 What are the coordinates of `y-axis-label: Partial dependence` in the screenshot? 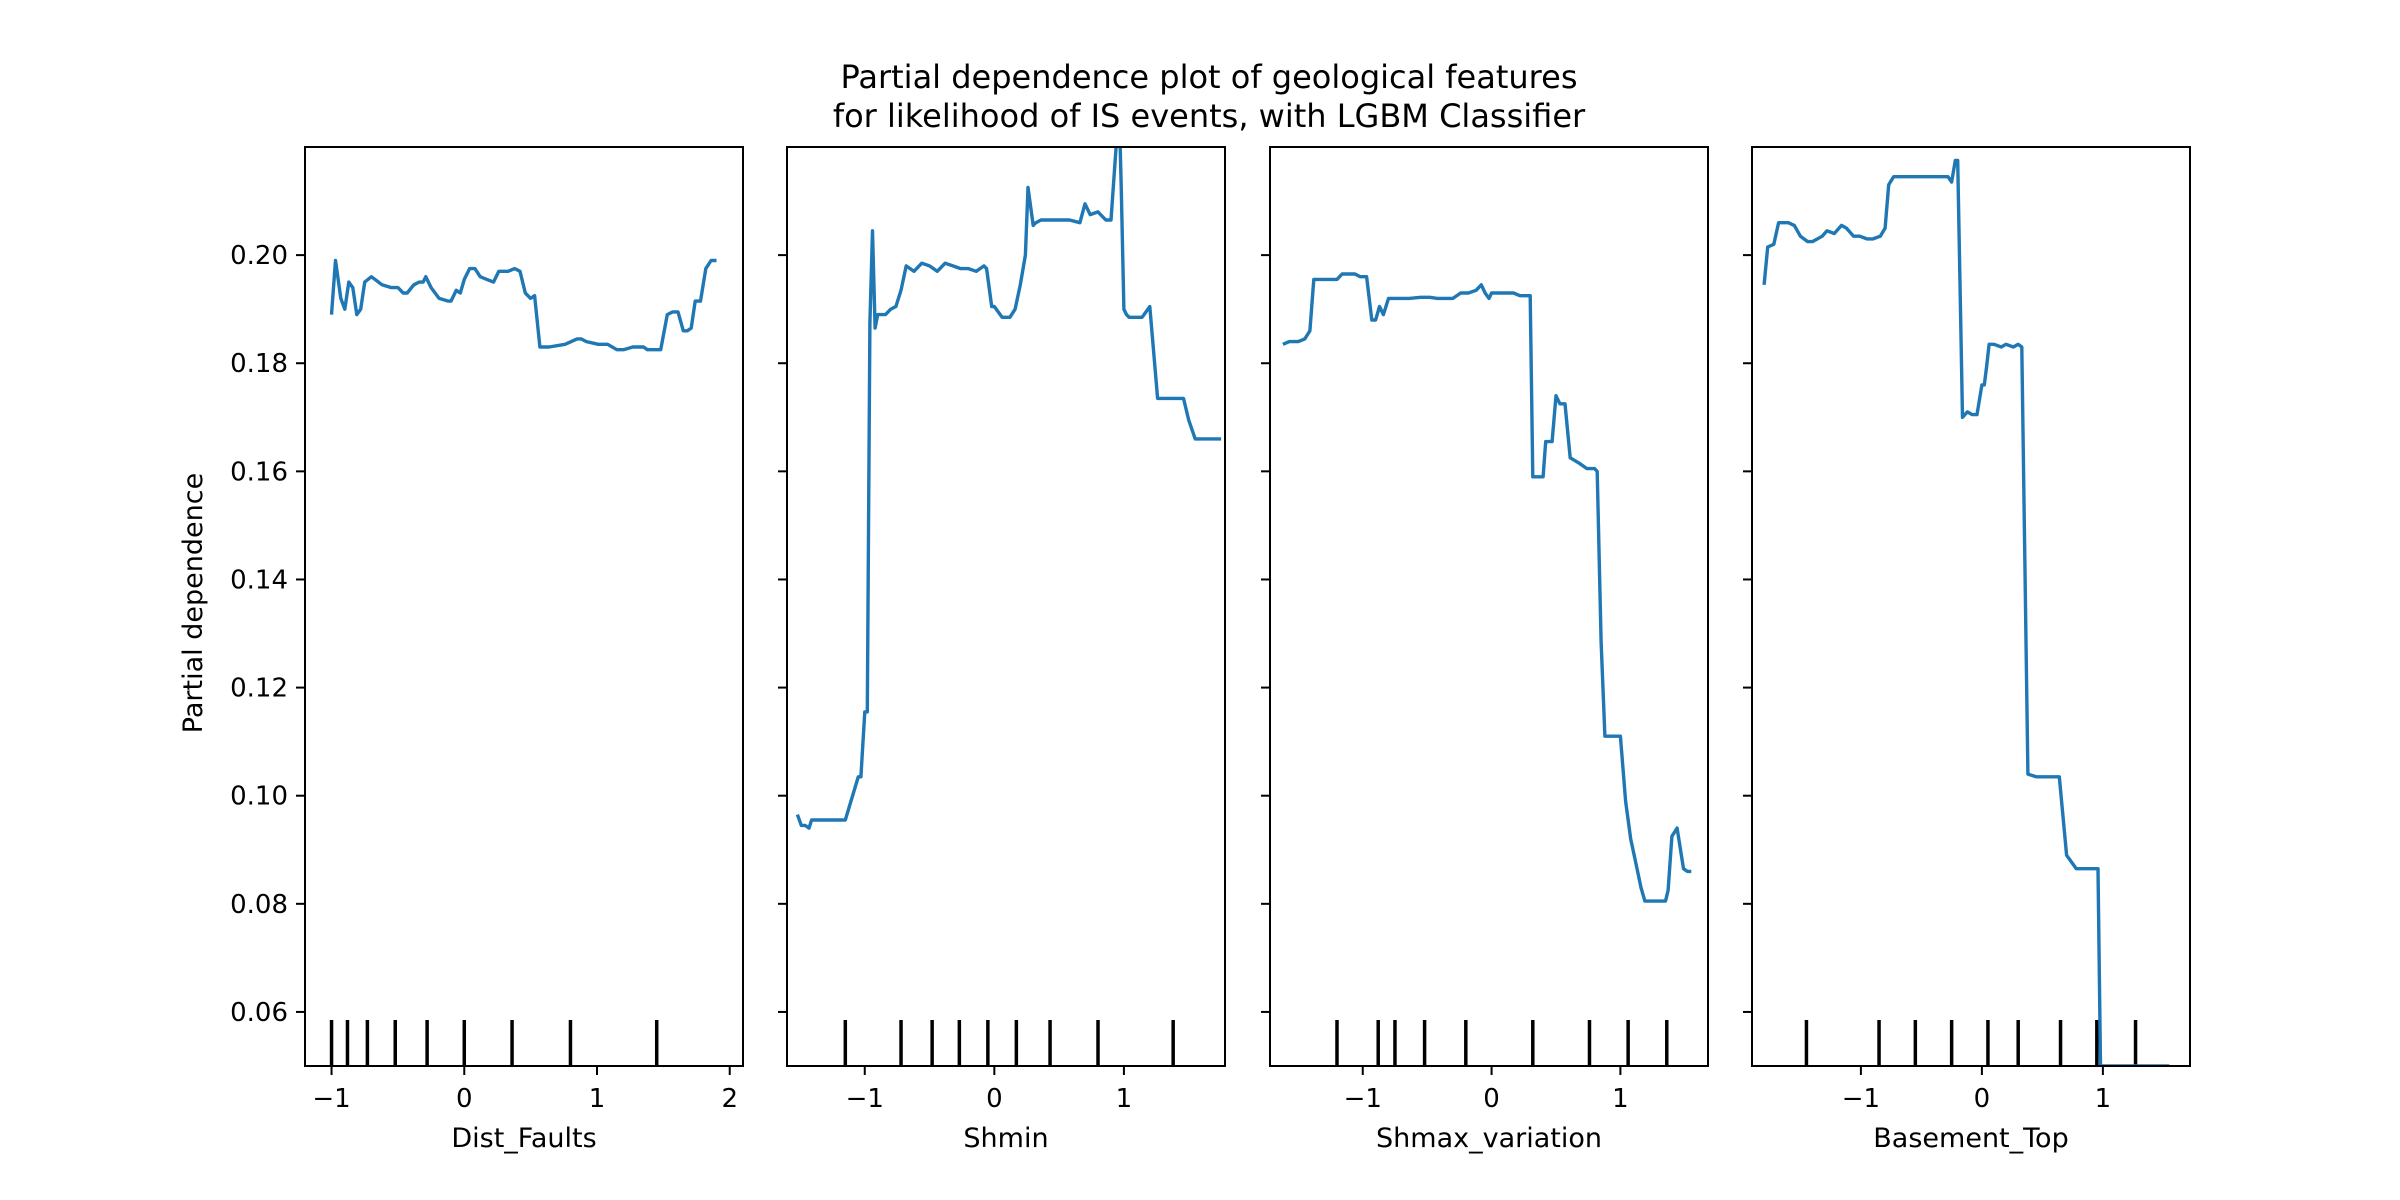 It's located at (193, 603).